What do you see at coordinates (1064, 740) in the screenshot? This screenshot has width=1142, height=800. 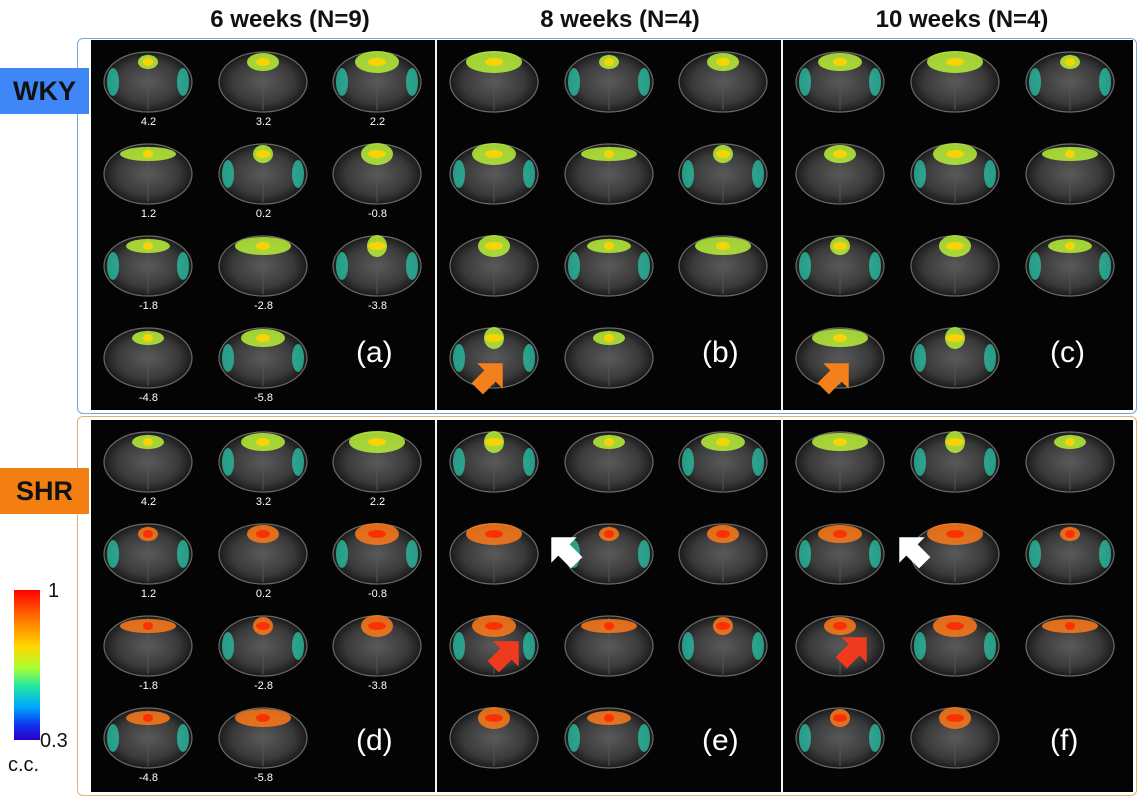 I see `panel-label-f: (f)` at bounding box center [1064, 740].